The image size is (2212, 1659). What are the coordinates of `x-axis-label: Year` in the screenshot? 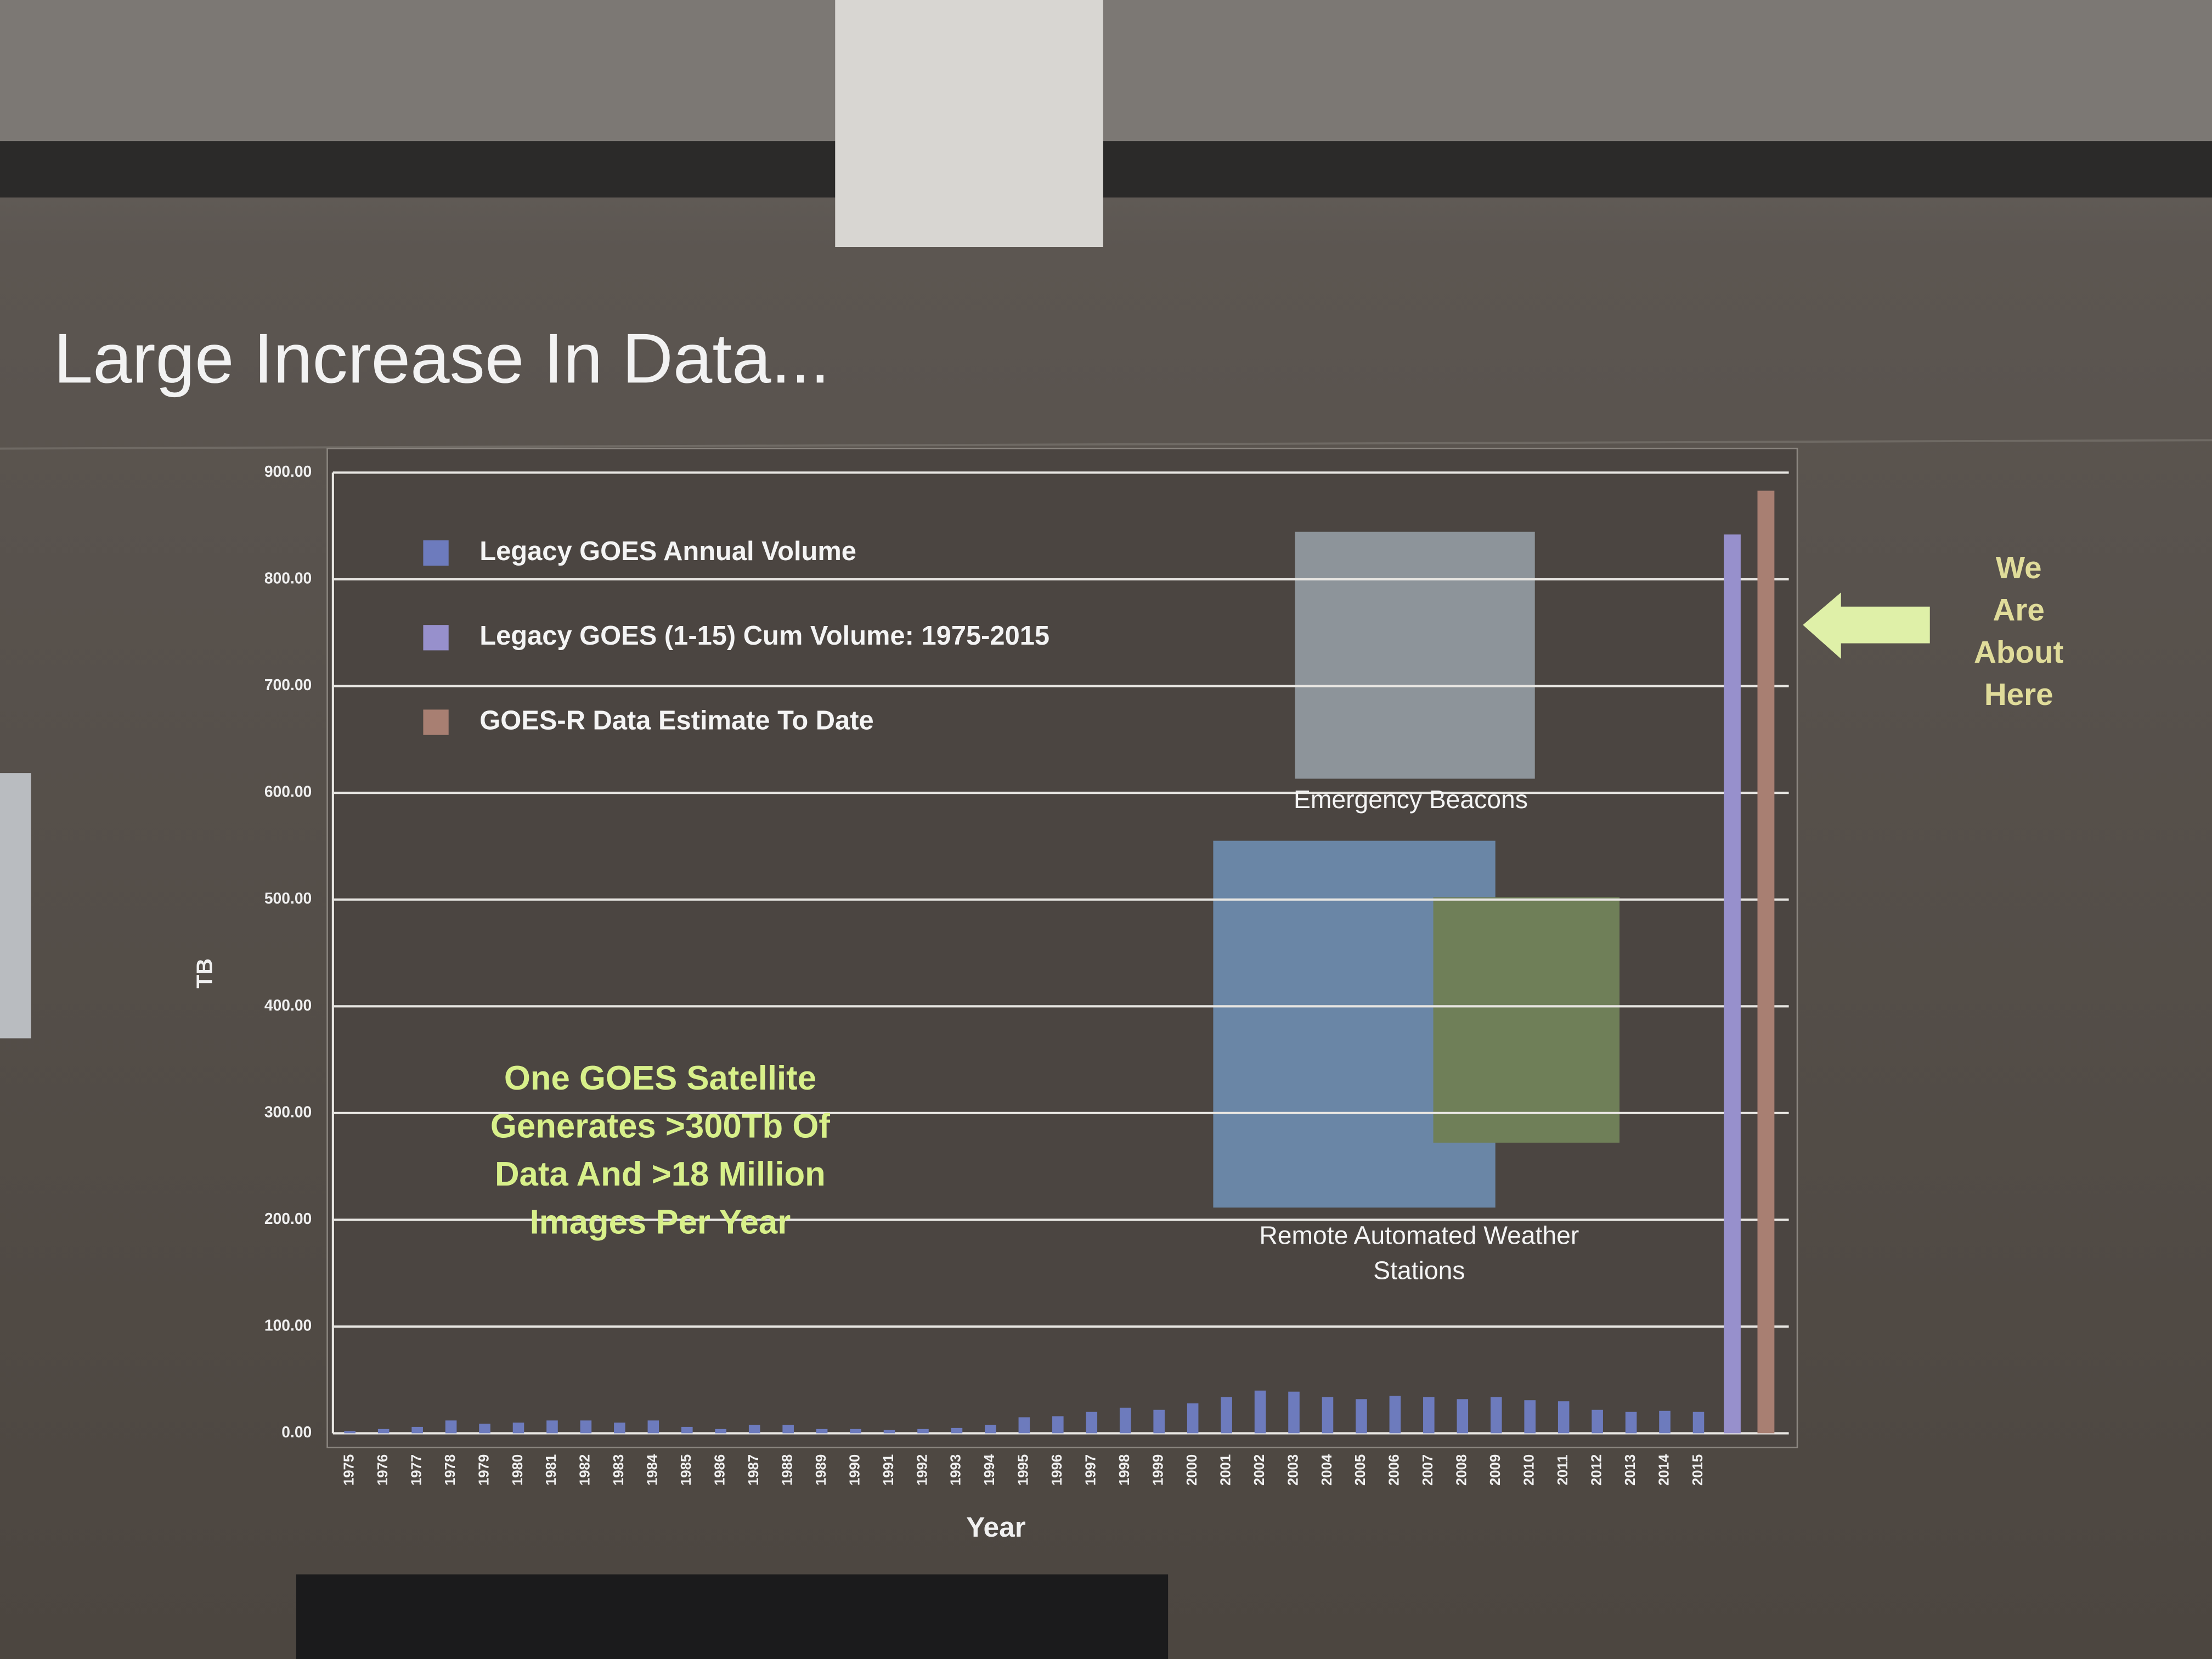 It's located at (996, 1527).